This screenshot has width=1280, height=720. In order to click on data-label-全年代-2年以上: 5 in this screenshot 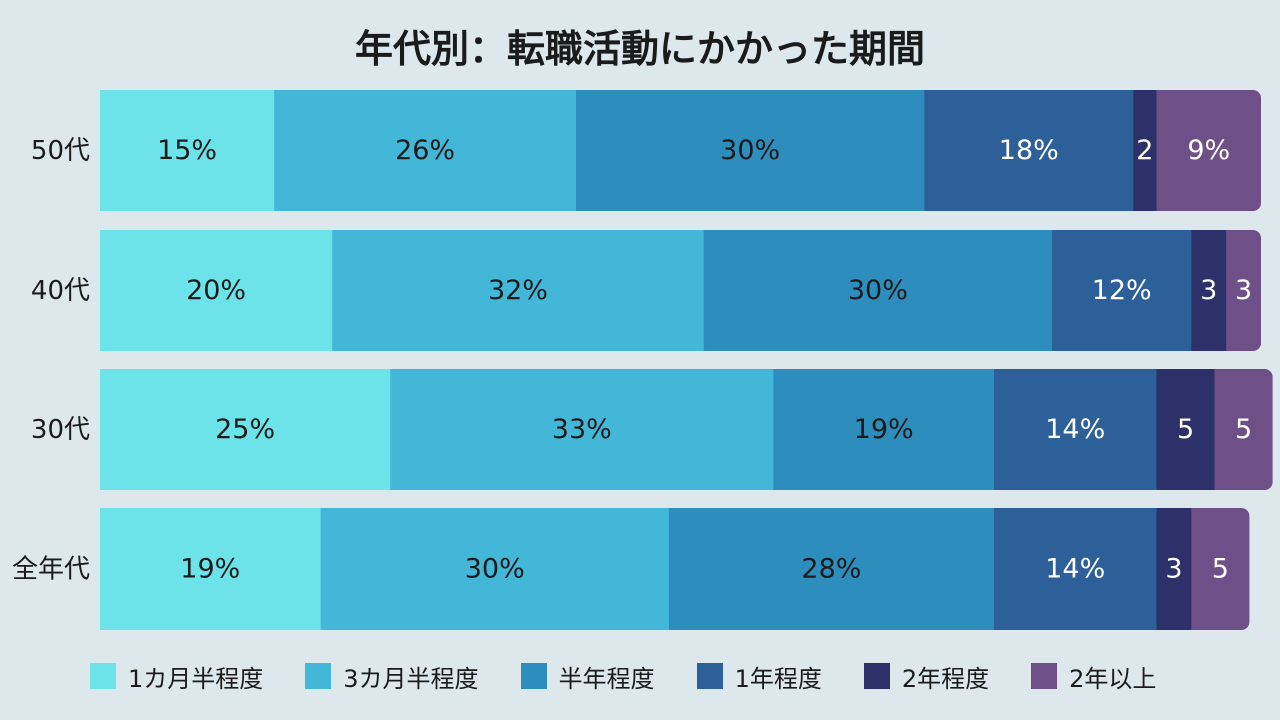, I will do `click(1220, 569)`.